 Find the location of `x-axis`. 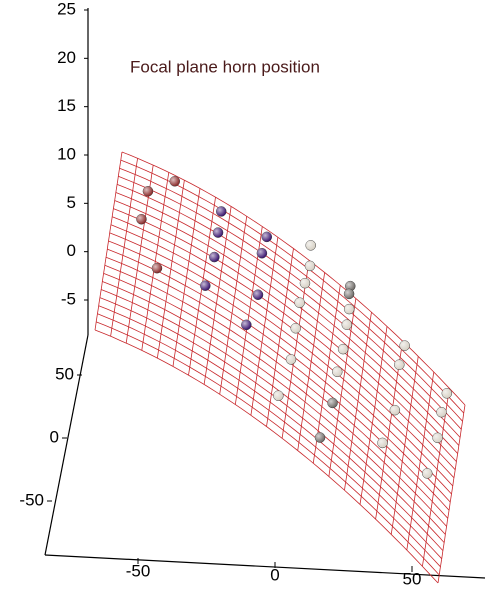

x-axis is located at coordinates (265, 566).